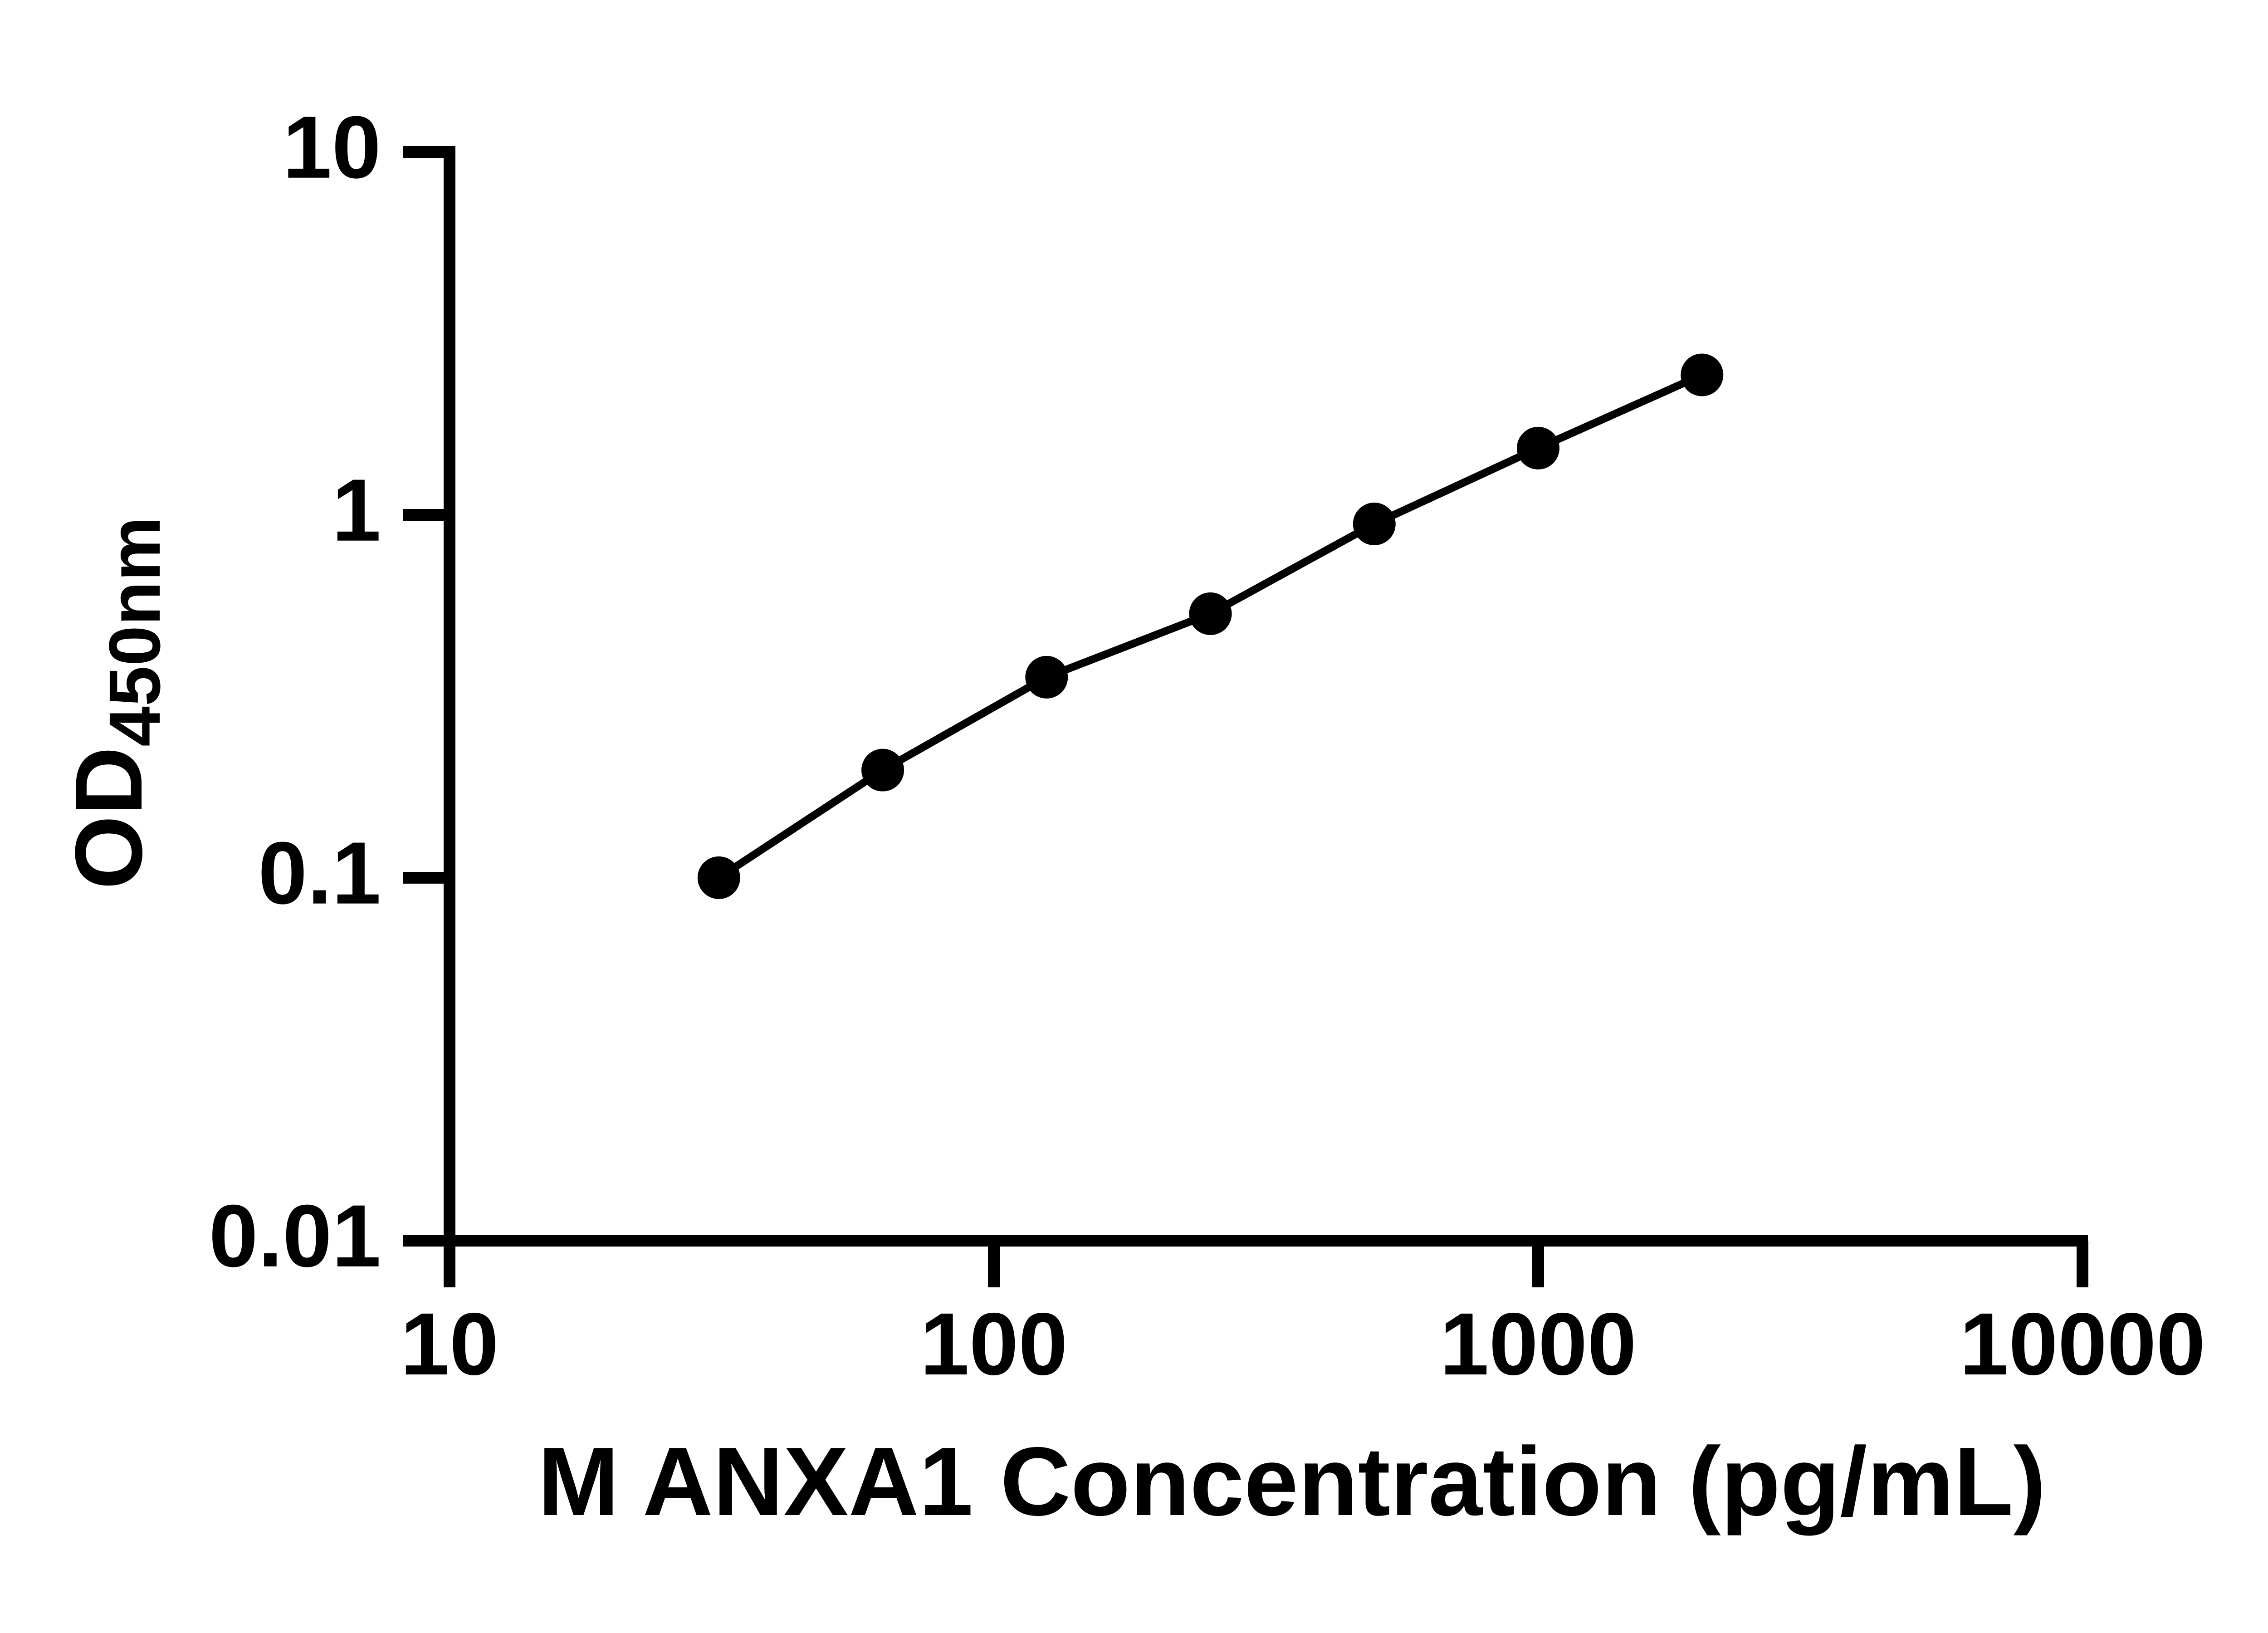  Describe the element at coordinates (332, 147) in the screenshot. I see `y-tick-label-10: 10` at that location.